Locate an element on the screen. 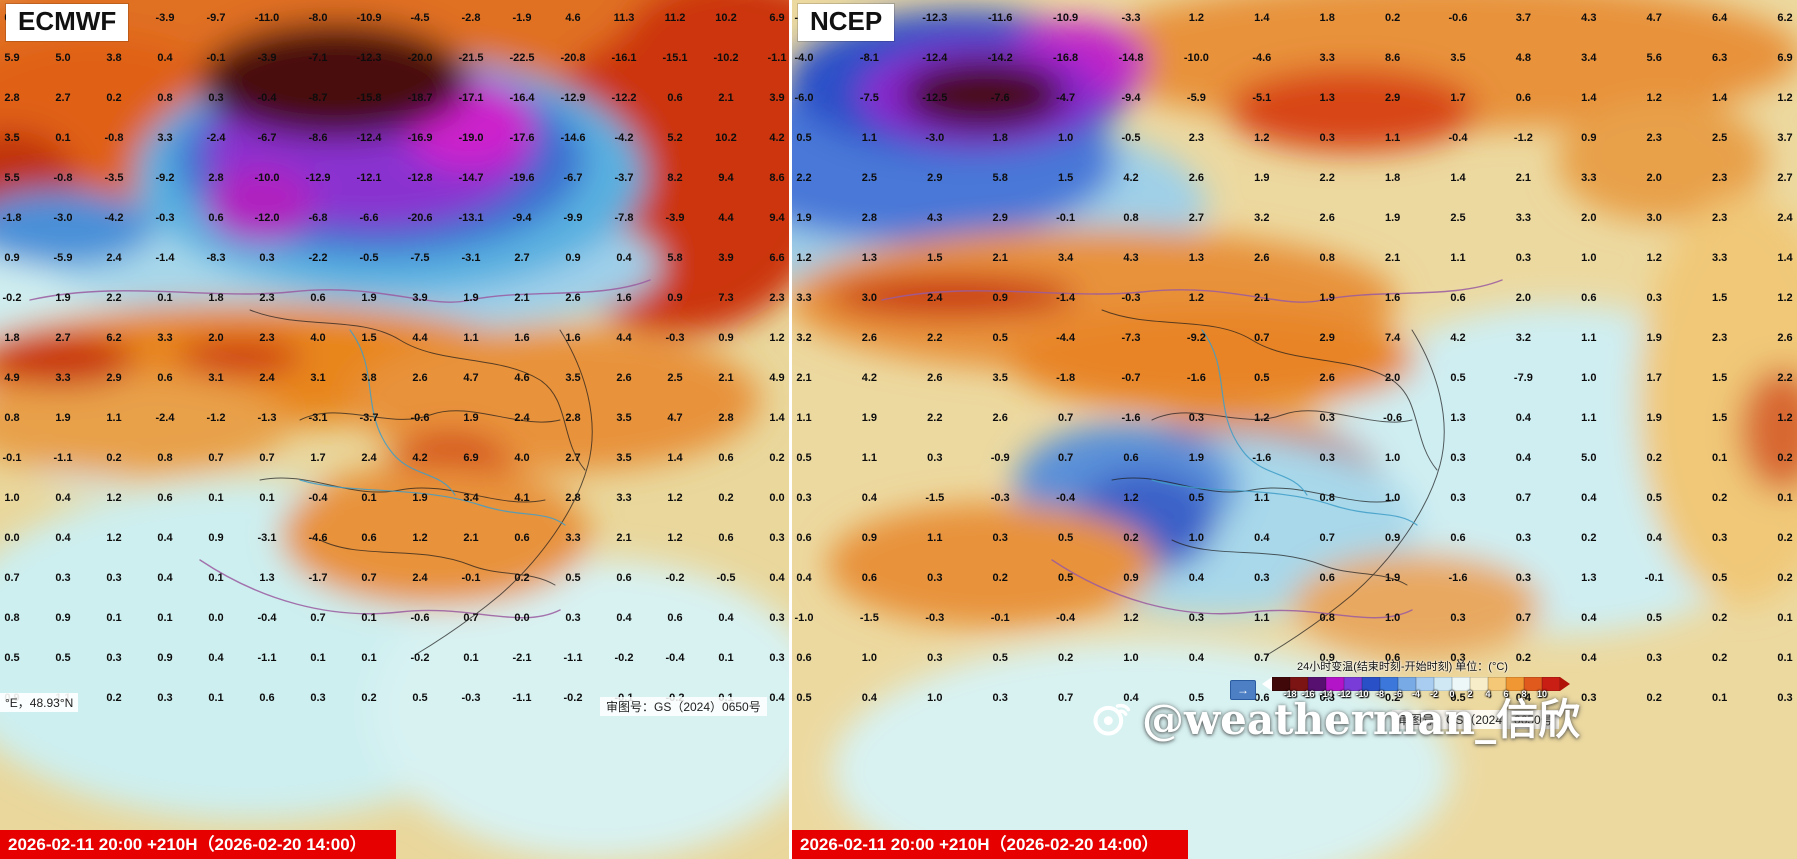 The image size is (1797, 859). temp-value: 1.5 is located at coordinates (935, 258).